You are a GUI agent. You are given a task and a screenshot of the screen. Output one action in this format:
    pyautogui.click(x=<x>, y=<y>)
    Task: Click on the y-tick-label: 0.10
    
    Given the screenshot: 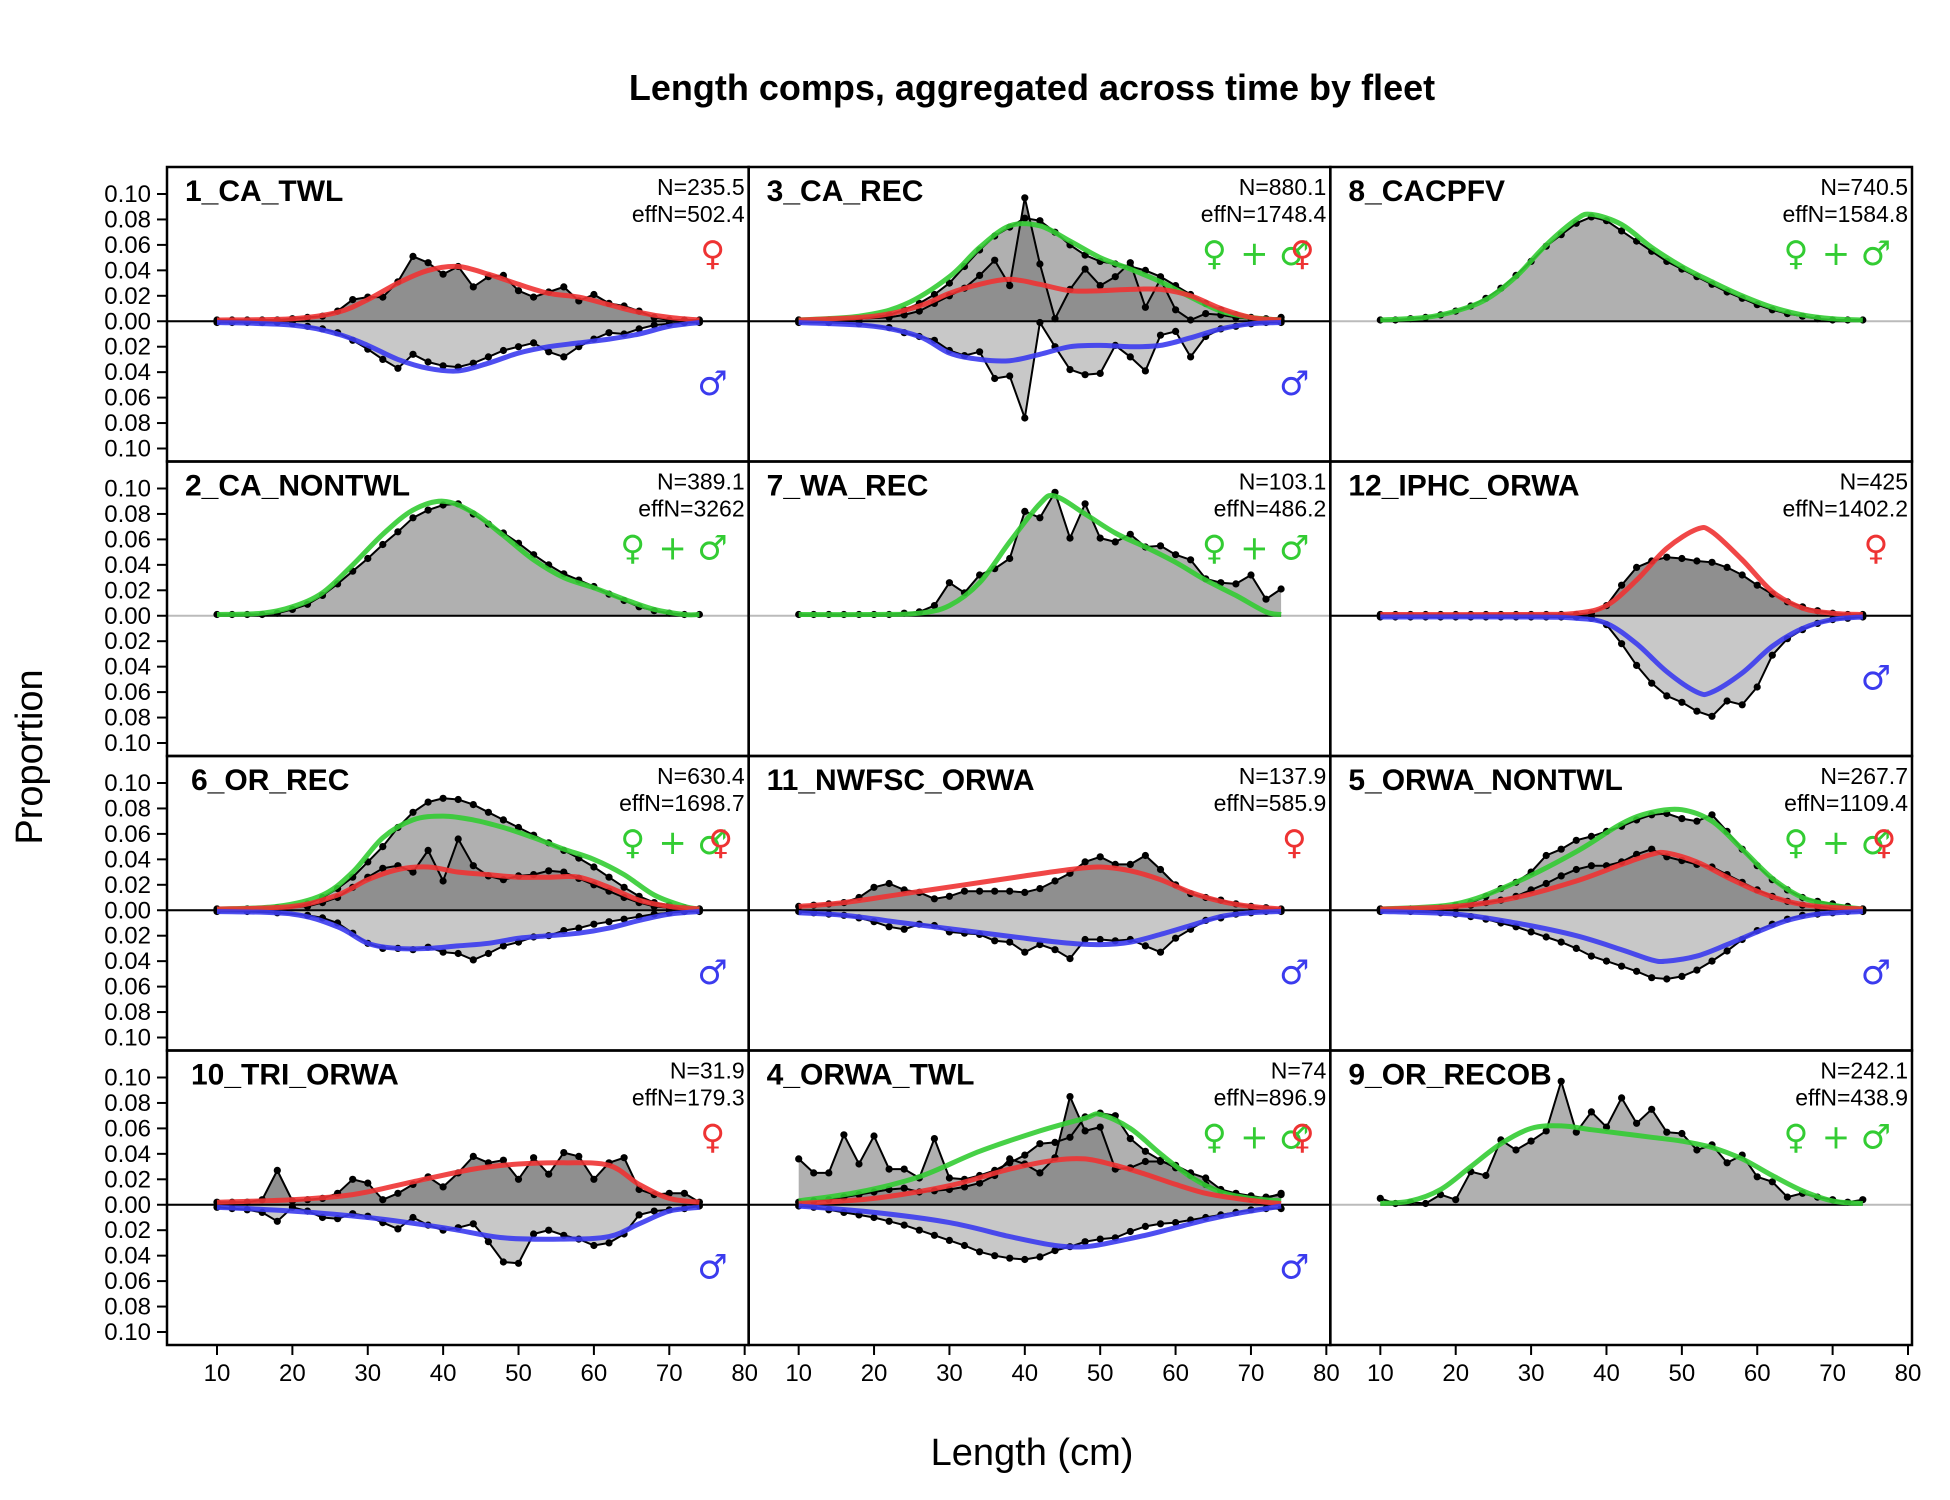 What is the action you would take?
    pyautogui.click(x=127, y=1332)
    